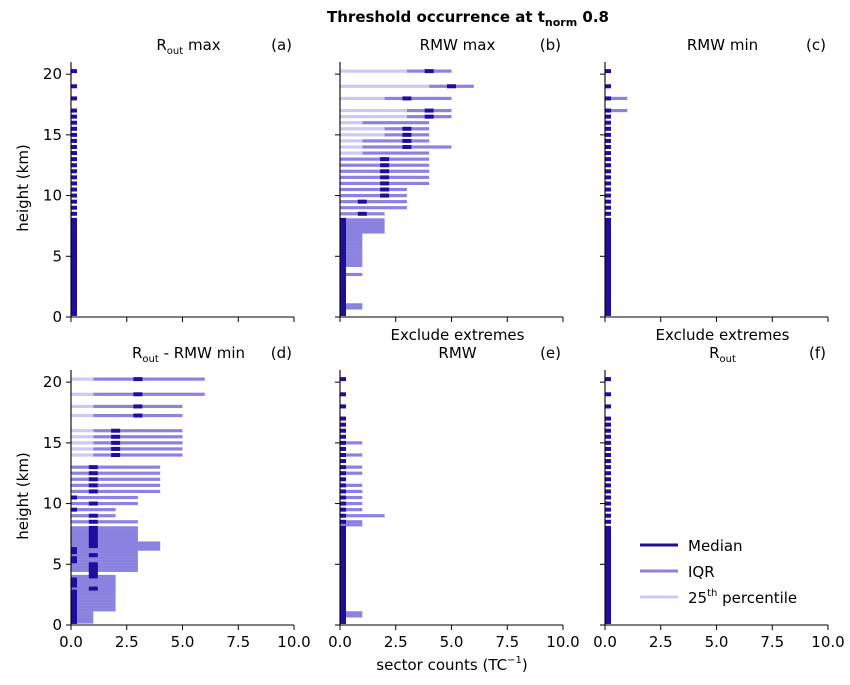 This screenshot has height=685, width=850. What do you see at coordinates (507, 642) in the screenshot?
I see `x-tick-label: 7.5` at bounding box center [507, 642].